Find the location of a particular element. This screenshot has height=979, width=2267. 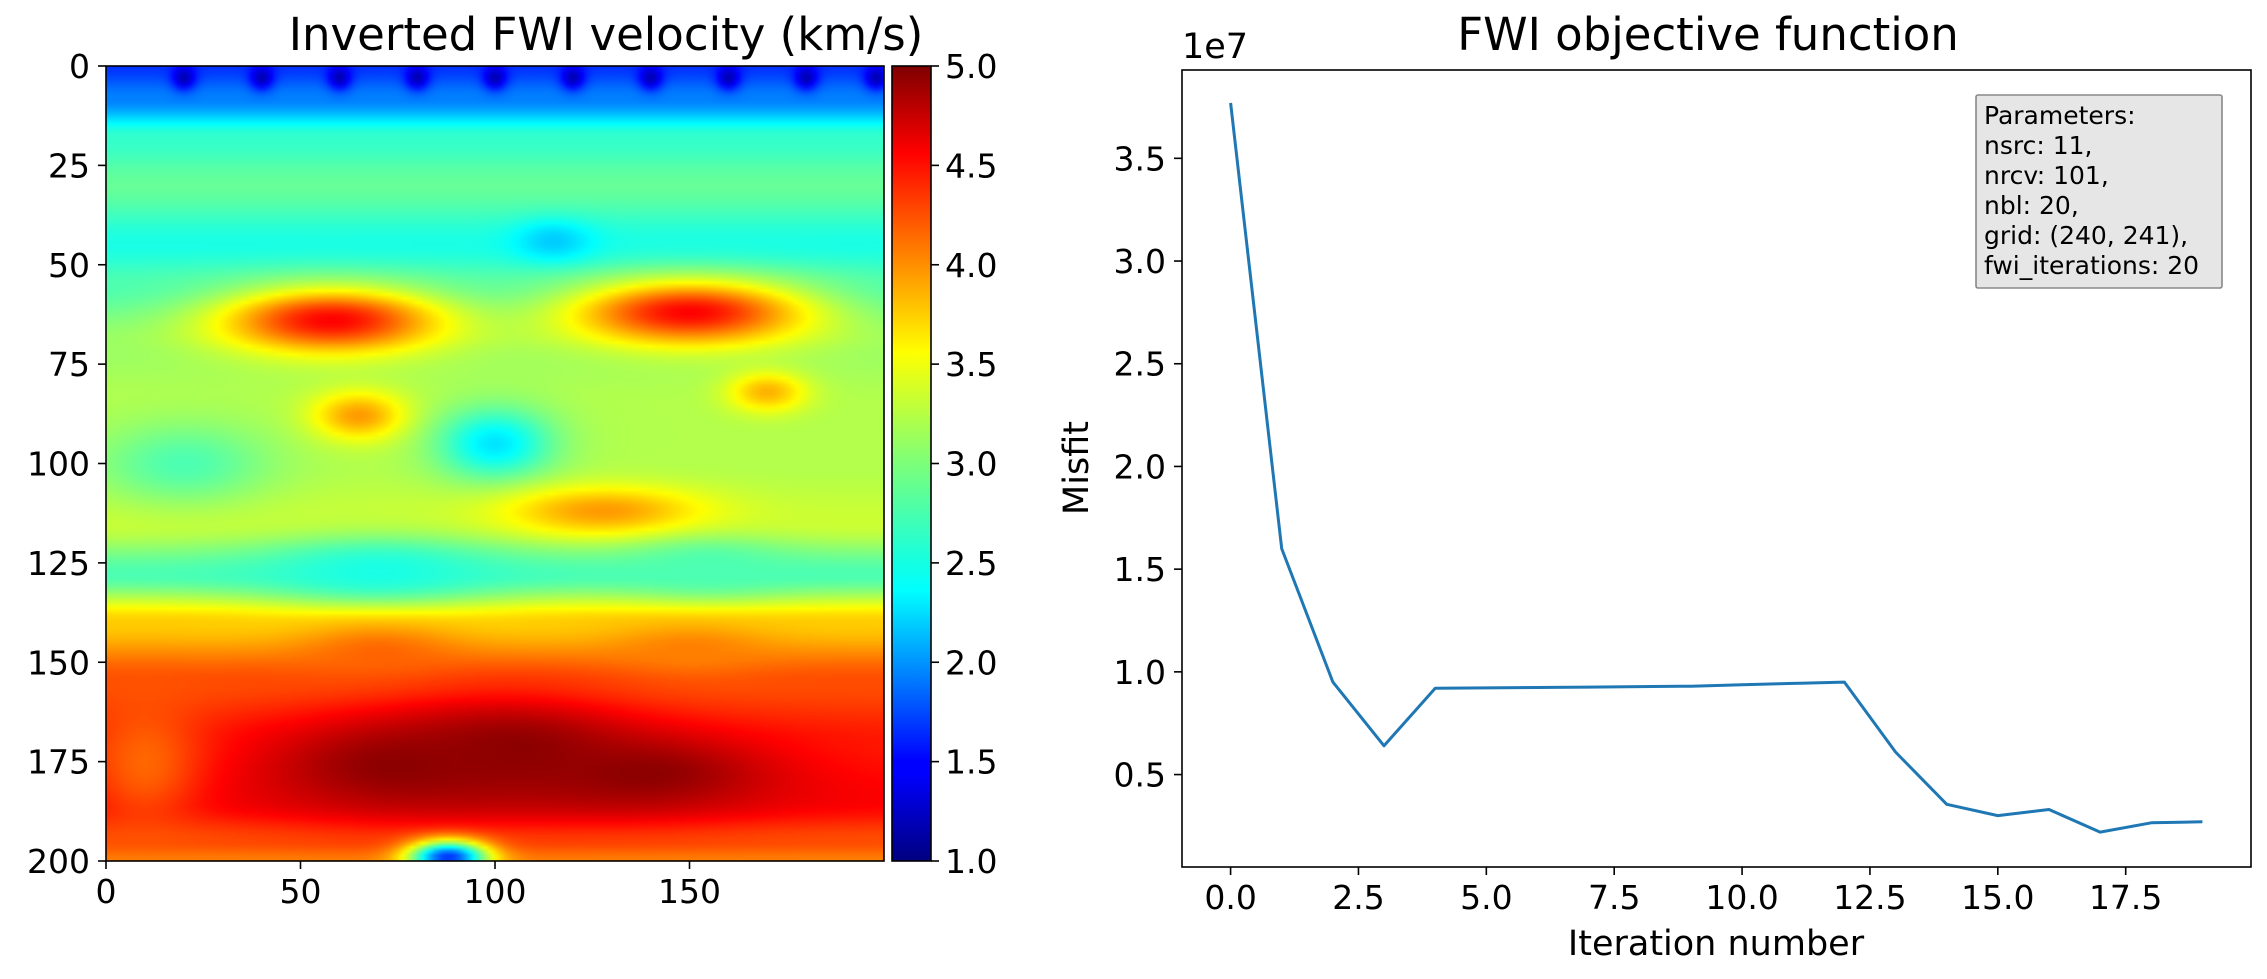

misfit-y-axis: 0.5 1.0 1.5 2.0 2.5 3.0 3.5 is located at coordinates (1148, 467).